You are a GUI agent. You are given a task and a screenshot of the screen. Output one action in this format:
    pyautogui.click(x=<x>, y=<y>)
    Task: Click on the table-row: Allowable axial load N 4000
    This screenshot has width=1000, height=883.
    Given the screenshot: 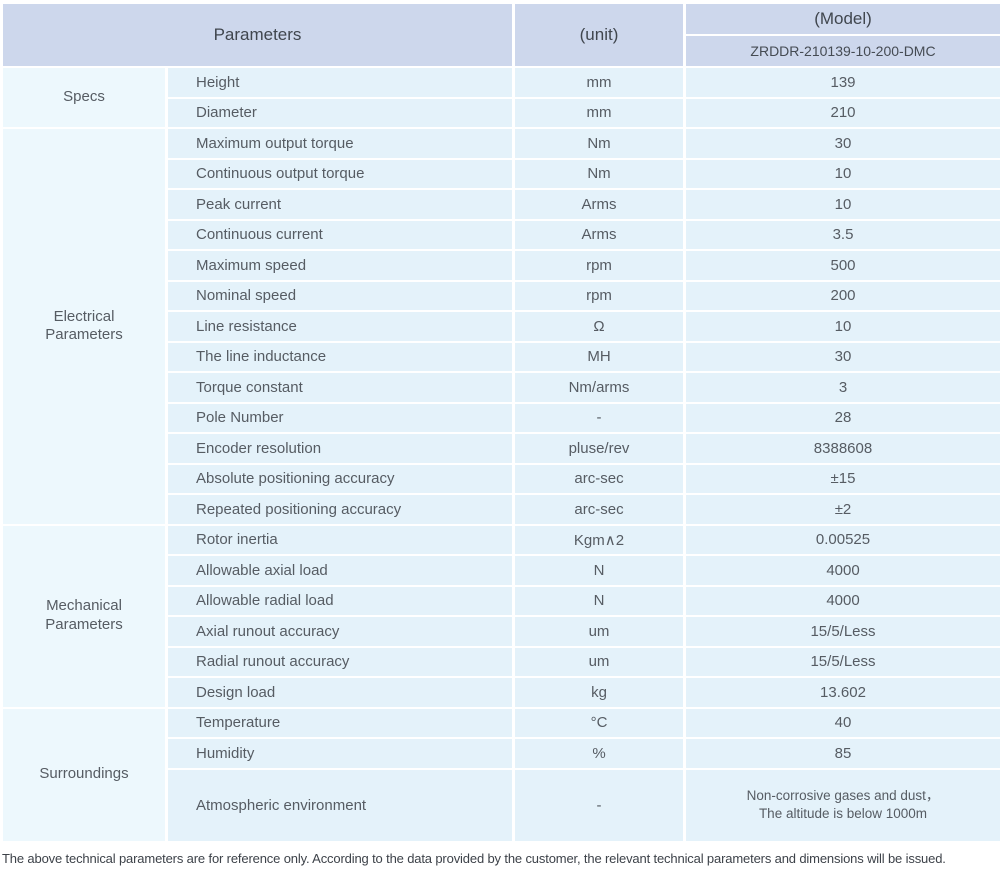 What is the action you would take?
    pyautogui.click(x=501, y=570)
    